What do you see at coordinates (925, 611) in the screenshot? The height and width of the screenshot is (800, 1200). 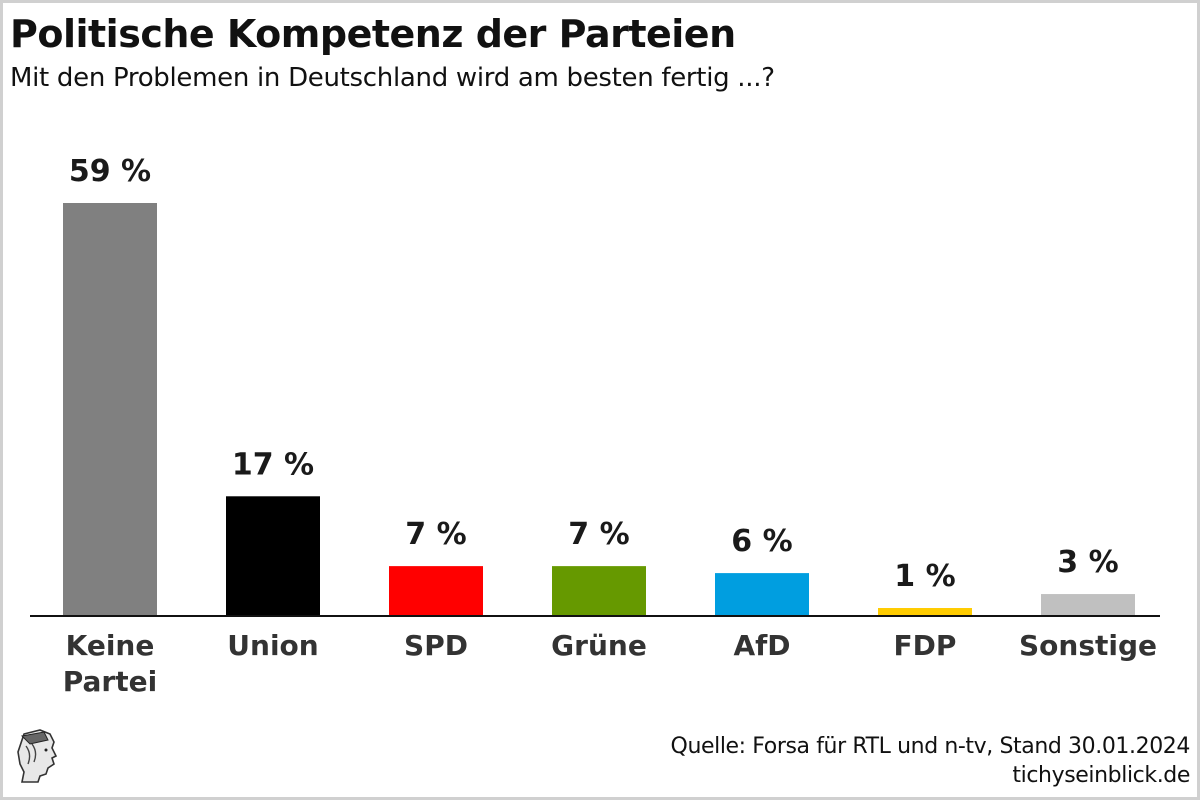 I see `bar-fdp` at bounding box center [925, 611].